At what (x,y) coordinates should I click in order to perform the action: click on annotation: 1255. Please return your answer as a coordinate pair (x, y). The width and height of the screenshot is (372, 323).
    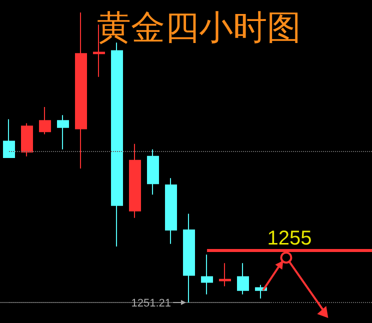
    Looking at the image, I should click on (289, 239).